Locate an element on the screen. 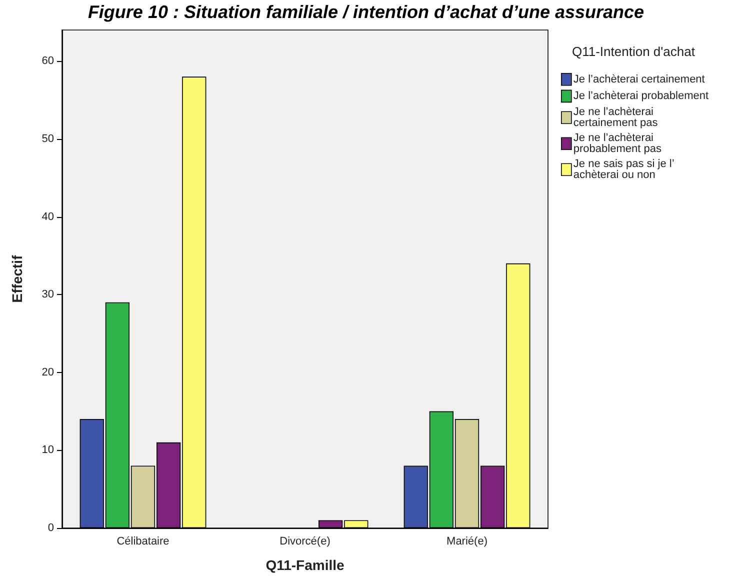 This screenshot has width=732, height=581. legend-label: Je ne sais pas si je l’ achèterai ou non is located at coordinates (625, 170).